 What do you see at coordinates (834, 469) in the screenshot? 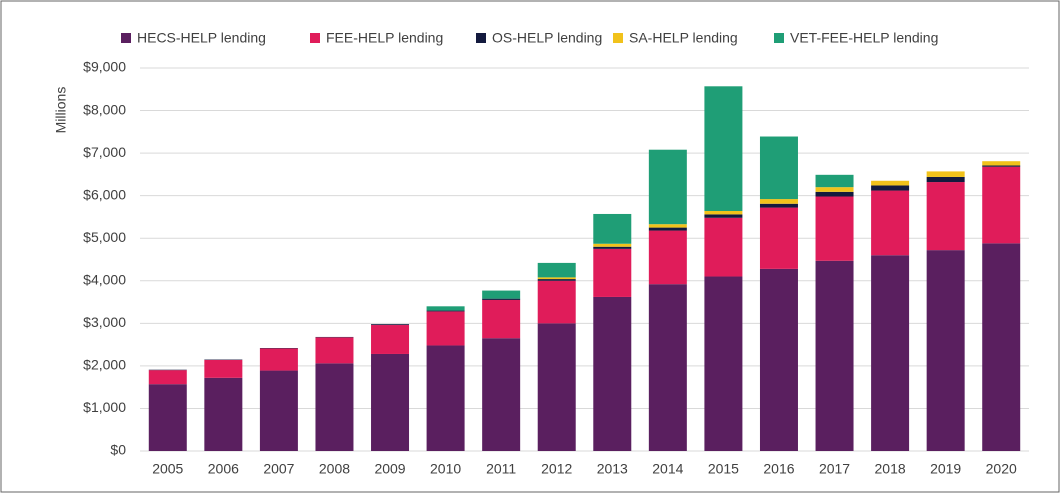
I see `x-tick-label: 2017` at bounding box center [834, 469].